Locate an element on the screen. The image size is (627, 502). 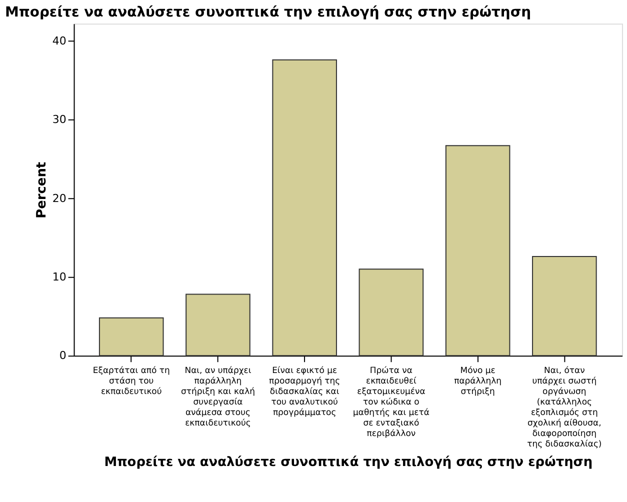
y-tick-label: 0 is located at coordinates (62, 355).